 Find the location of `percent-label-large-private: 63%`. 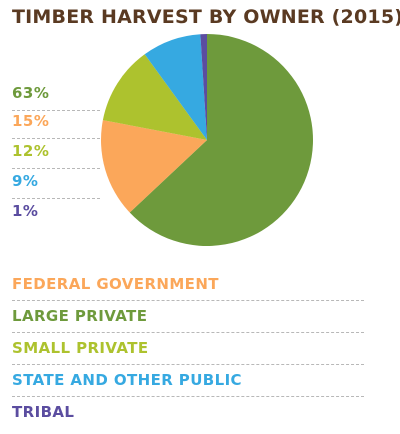

percent-label-large-private: 63% is located at coordinates (31, 93).